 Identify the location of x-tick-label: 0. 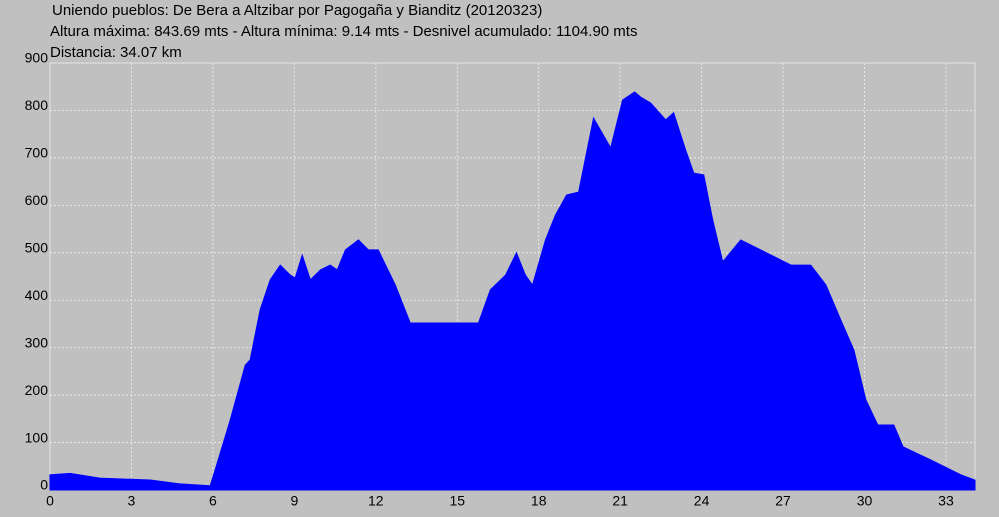
(50, 501).